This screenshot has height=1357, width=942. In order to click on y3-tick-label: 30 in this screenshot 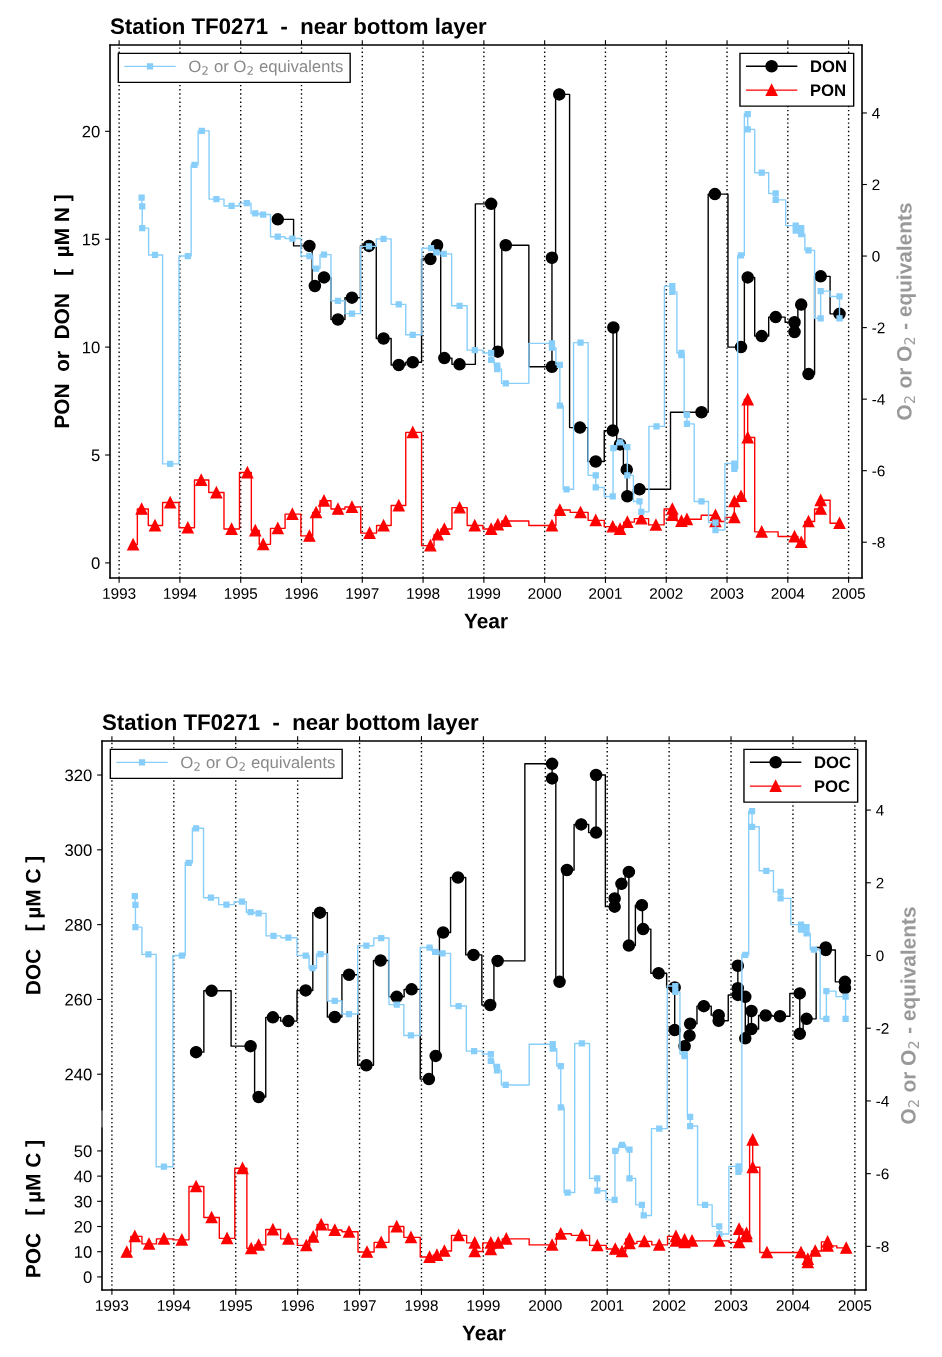, I will do `click(83, 1201)`.